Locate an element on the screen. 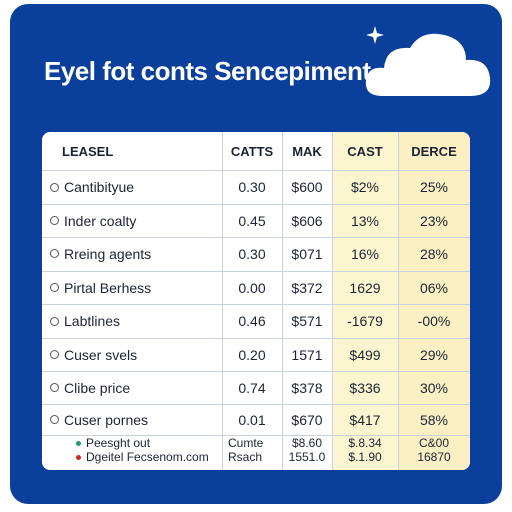 The width and height of the screenshot is (512, 512). column-header-derce: DERCE is located at coordinates (434, 151).